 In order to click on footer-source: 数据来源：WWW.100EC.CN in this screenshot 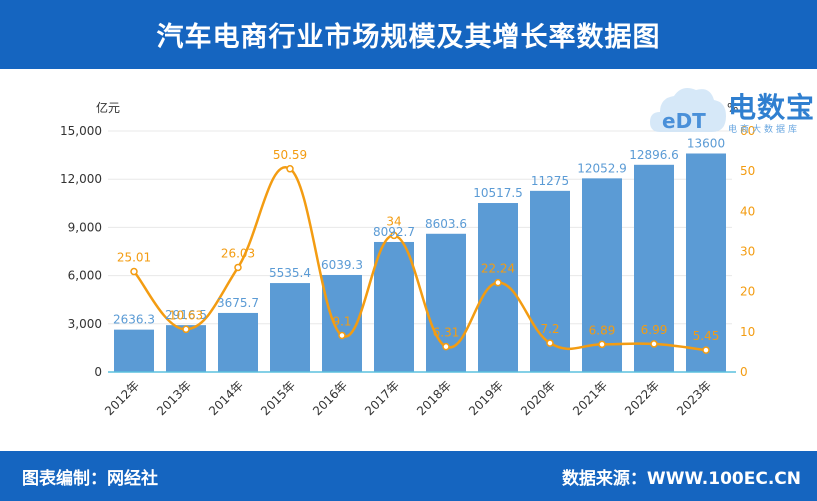, I will do `click(681, 479)`.